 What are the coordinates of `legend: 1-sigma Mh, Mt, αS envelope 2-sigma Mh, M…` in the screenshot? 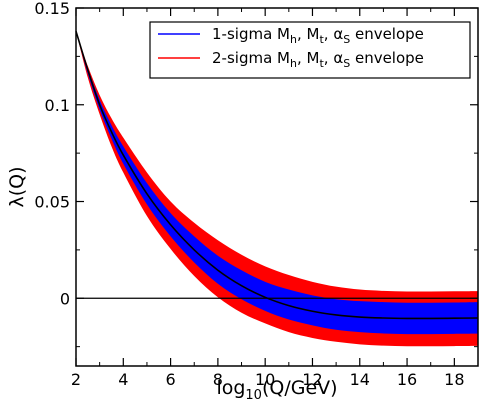 It's located at (310, 50).